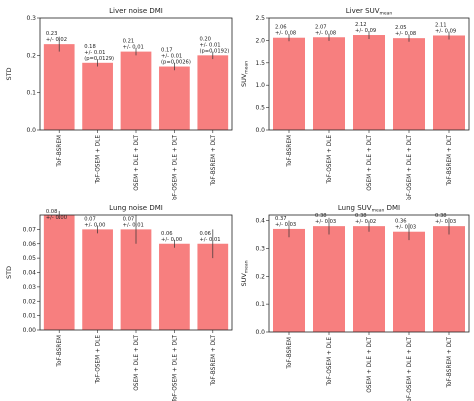 This screenshot has width=474, height=401. Describe the element at coordinates (31, 93) in the screenshot. I see `y-tick-label: 0.1` at that location.